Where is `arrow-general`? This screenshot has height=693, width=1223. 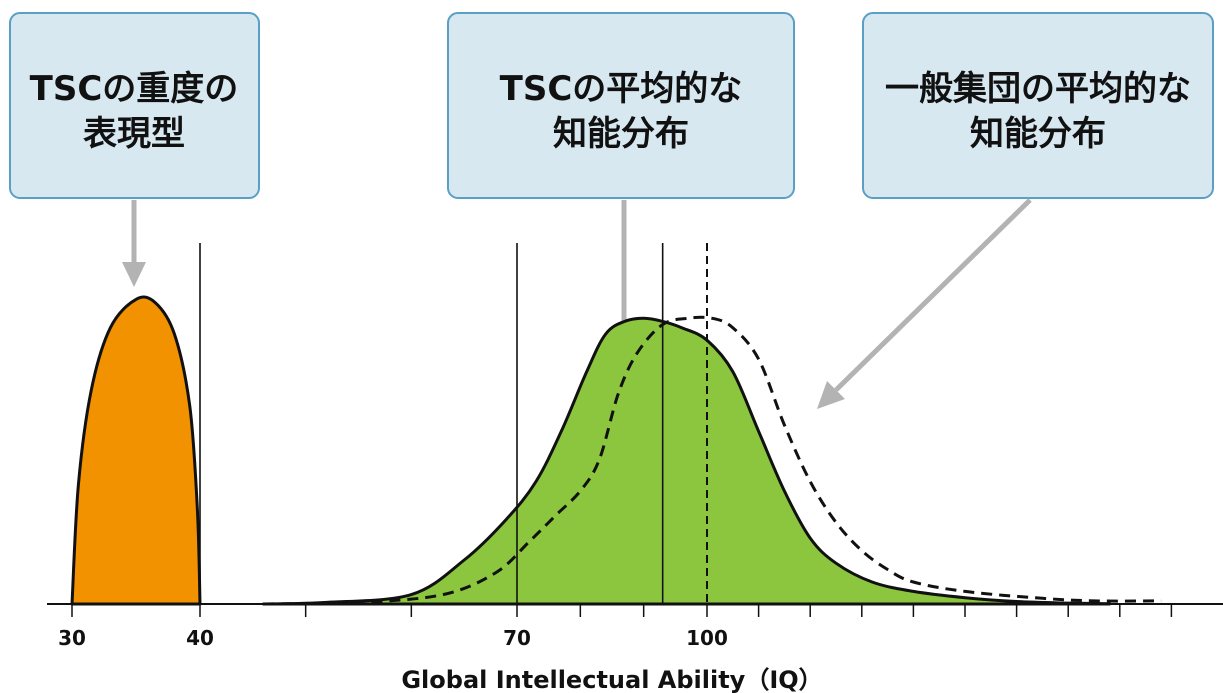 arrow-general is located at coordinates (933, 295).